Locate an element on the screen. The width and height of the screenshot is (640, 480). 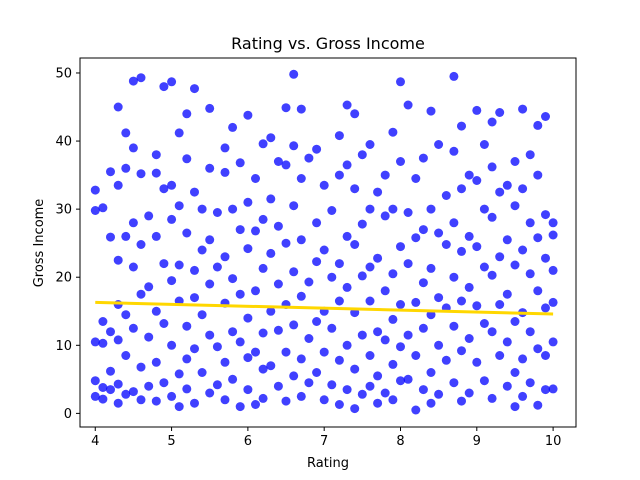
y-tick-label: 20 is located at coordinates (63, 278).